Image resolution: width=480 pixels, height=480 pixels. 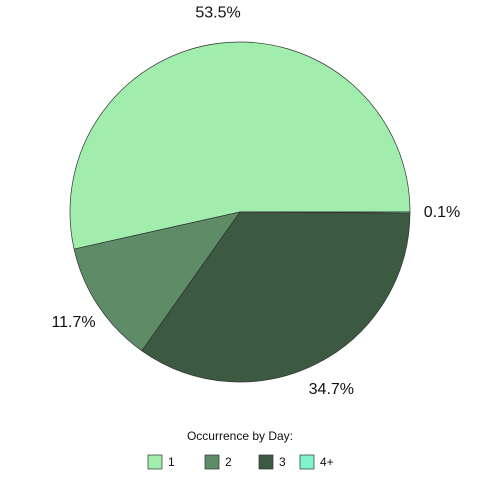 I want to click on data-label: 53.5%, so click(x=217, y=12).